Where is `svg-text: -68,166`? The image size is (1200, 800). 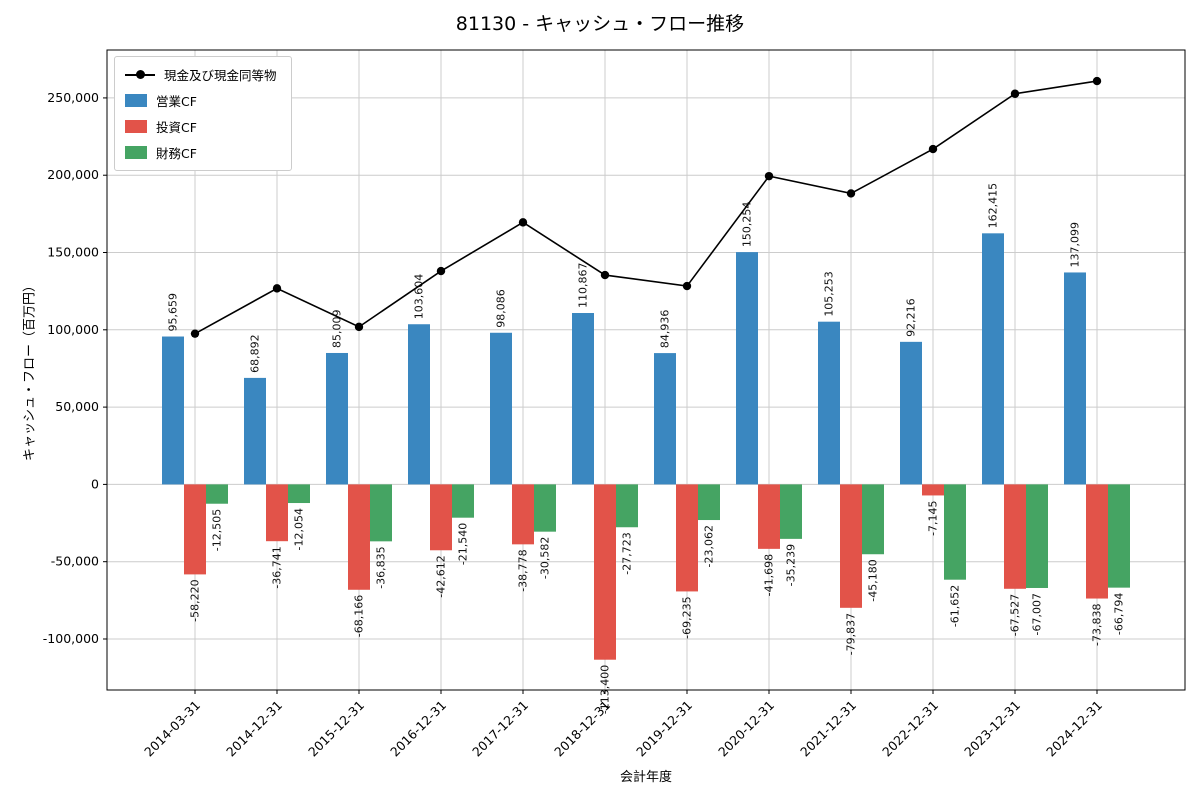
svg-text: -68,166 is located at coordinates (359, 616).